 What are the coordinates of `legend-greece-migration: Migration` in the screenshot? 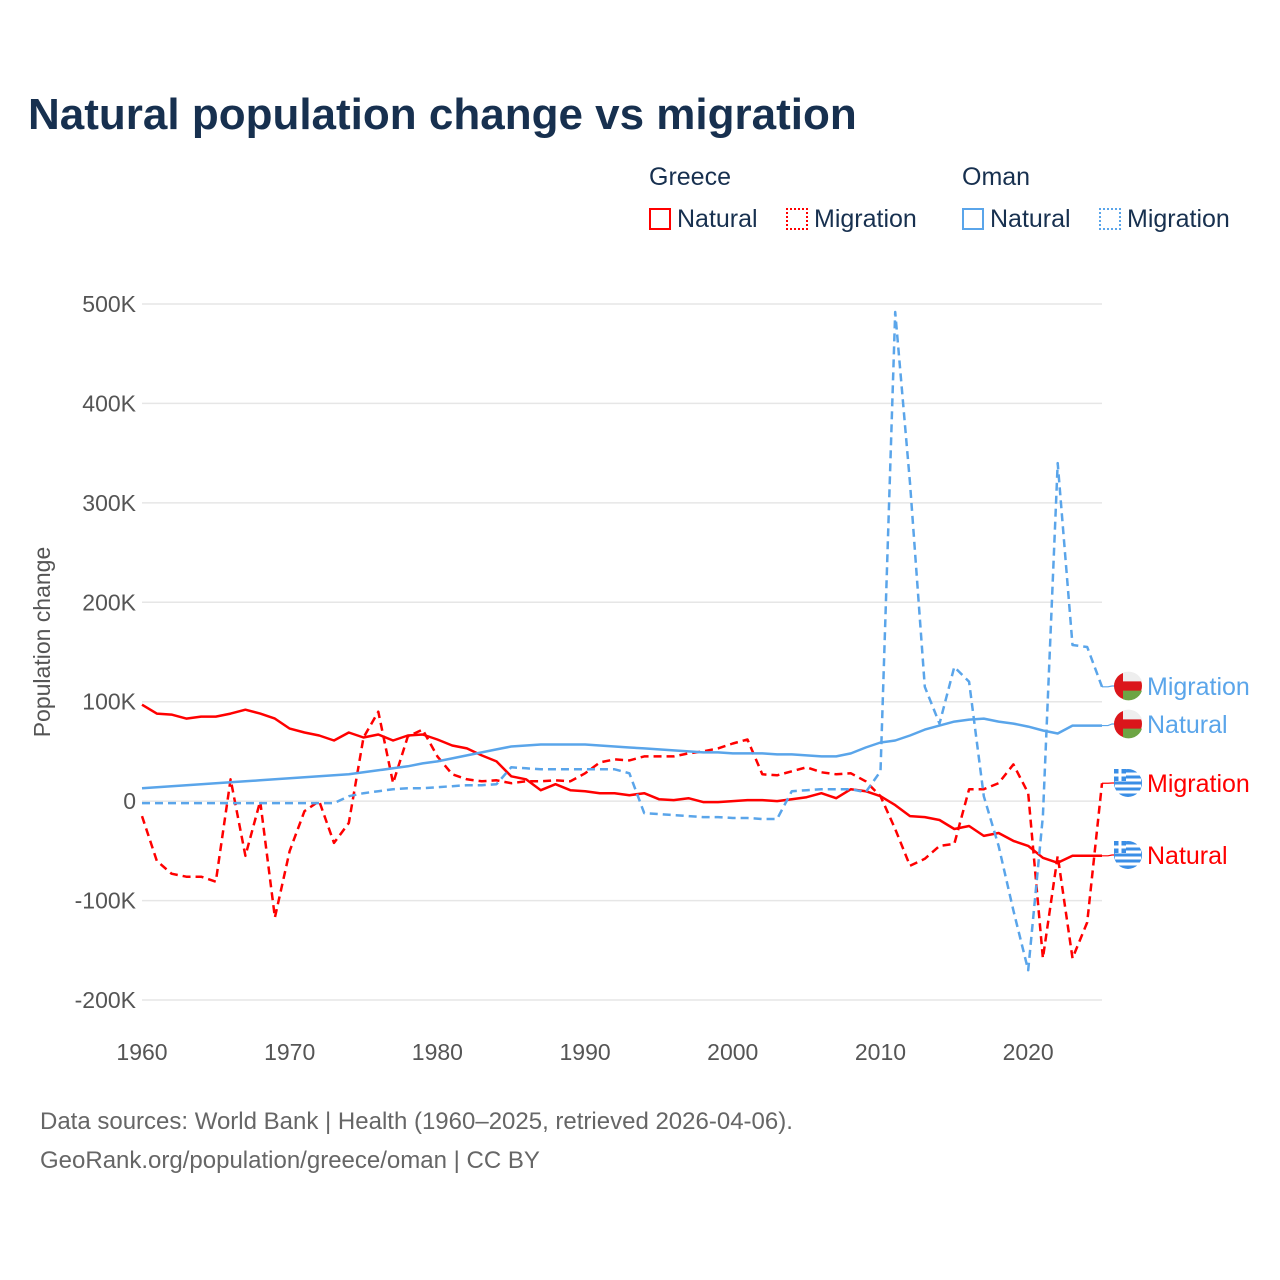 It's located at (851, 219).